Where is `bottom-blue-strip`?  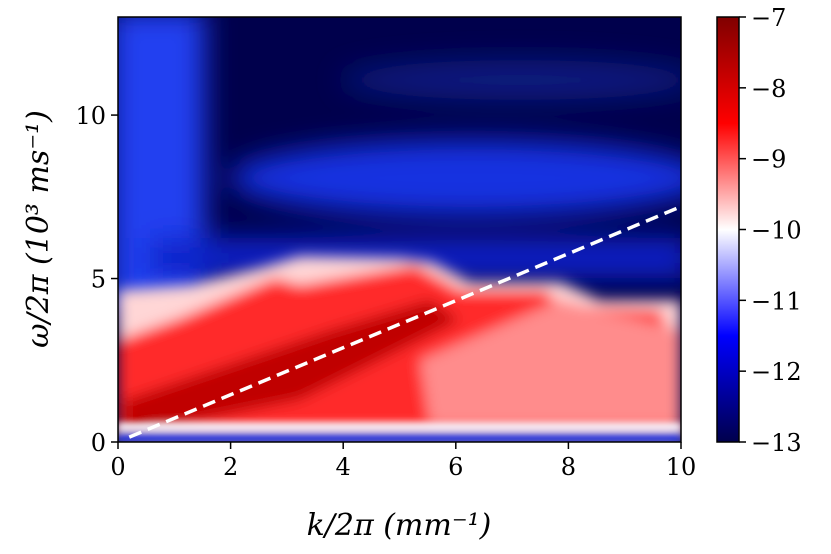 bottom-blue-strip is located at coordinates (399, 437).